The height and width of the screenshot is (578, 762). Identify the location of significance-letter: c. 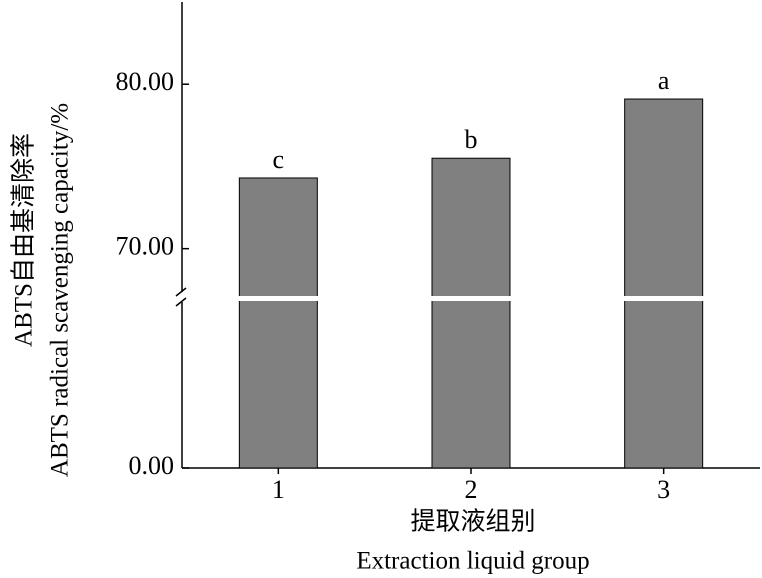
(279, 159).